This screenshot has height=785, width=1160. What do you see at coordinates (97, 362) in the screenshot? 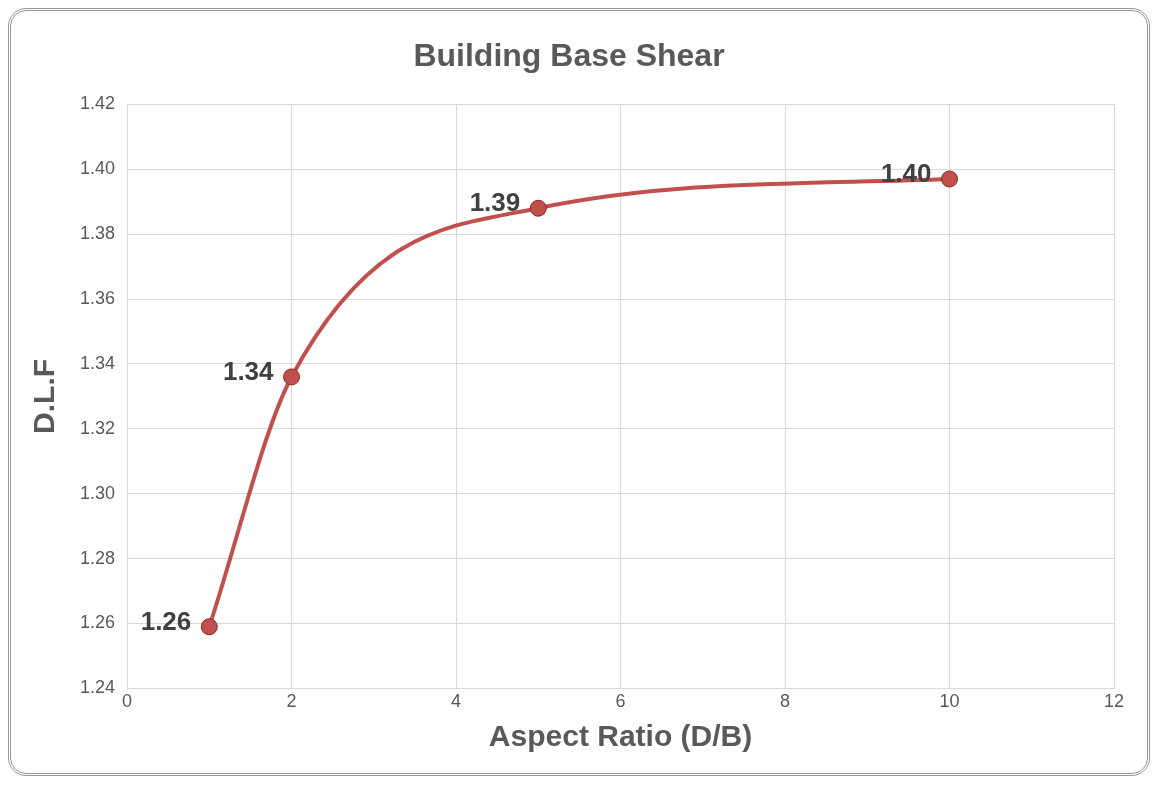
I see `y-tick-label: 1.34` at bounding box center [97, 362].